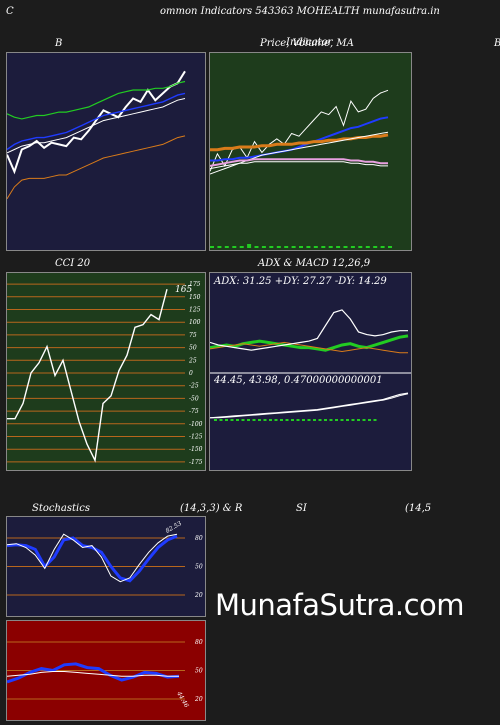 This screenshot has width=500, height=725. Describe the element at coordinates (195, 297) in the screenshot. I see `cci-tick-label: 150` at that location.